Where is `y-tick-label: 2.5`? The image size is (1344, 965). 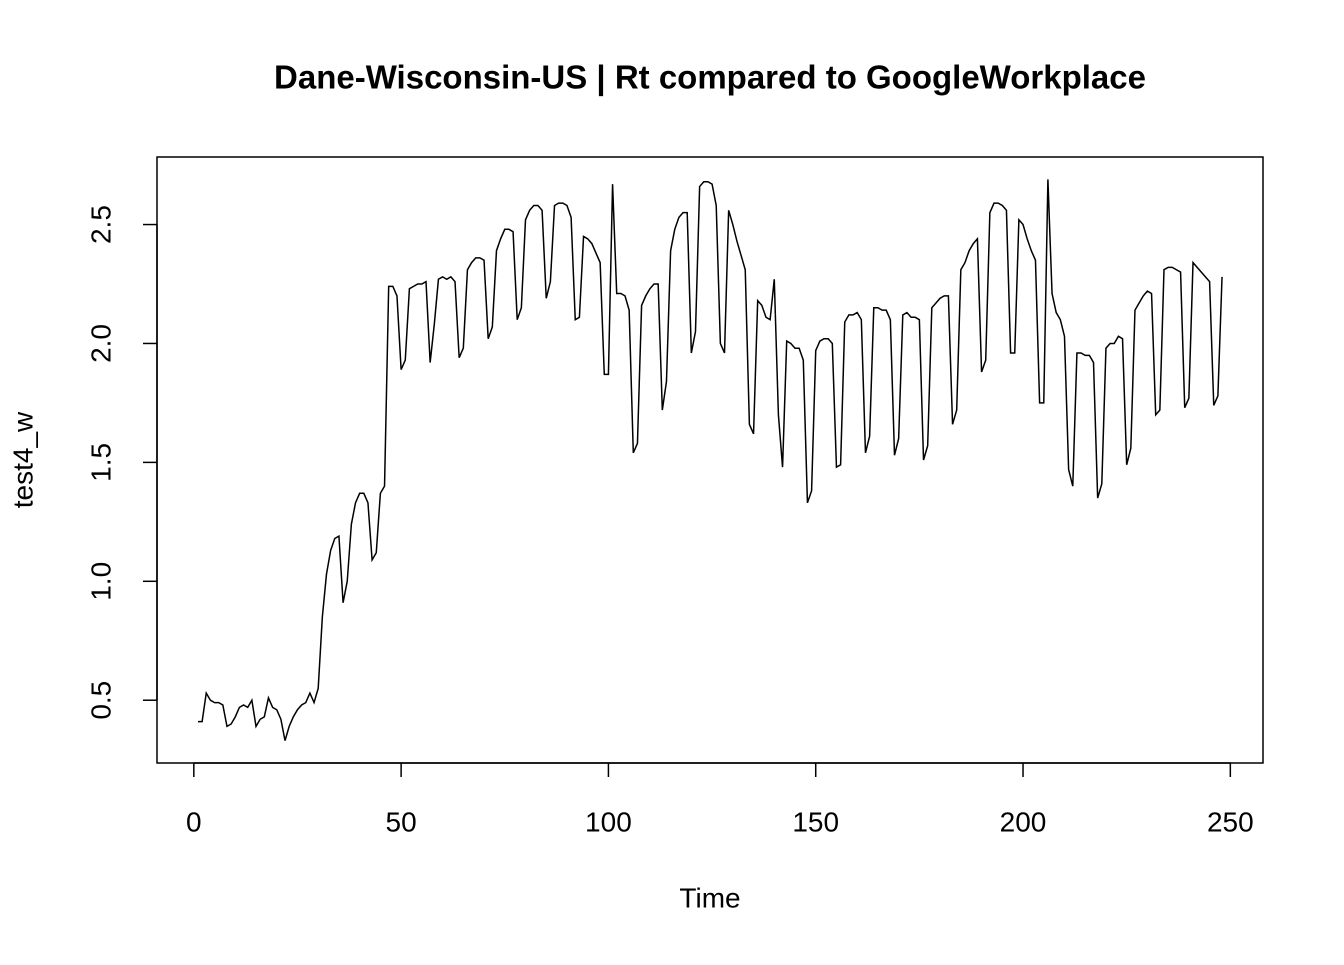
y-tick-label: 2.5 is located at coordinates (100, 224).